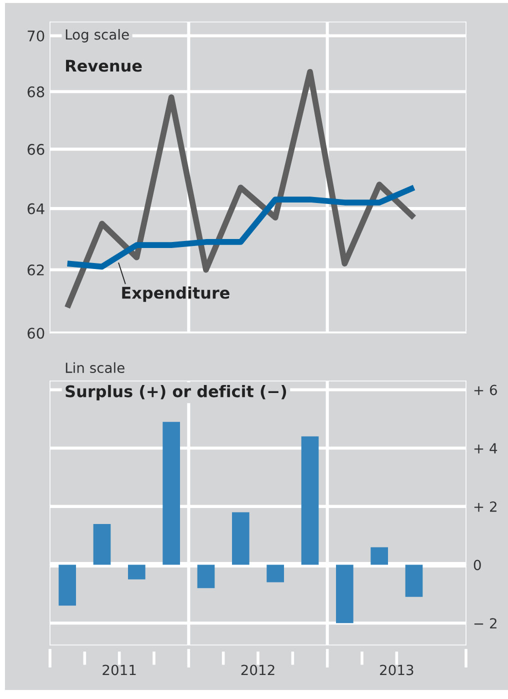  Describe the element at coordinates (176, 392) in the screenshot. I see `chart-title: Surplus (+) or deficit (−)` at that location.